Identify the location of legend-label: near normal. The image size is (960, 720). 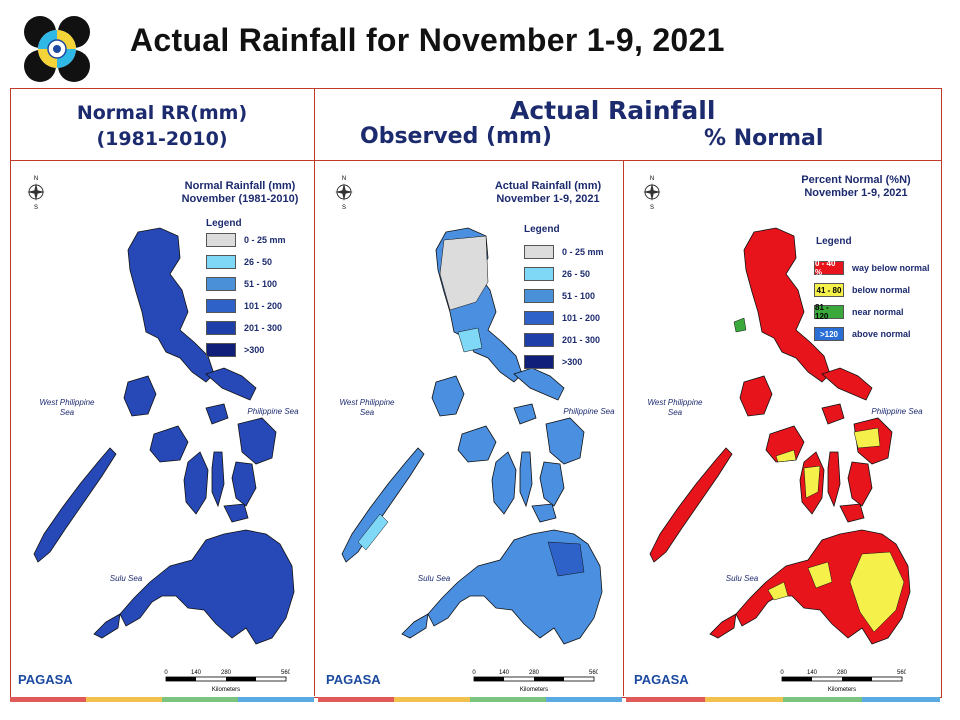
(878, 312).